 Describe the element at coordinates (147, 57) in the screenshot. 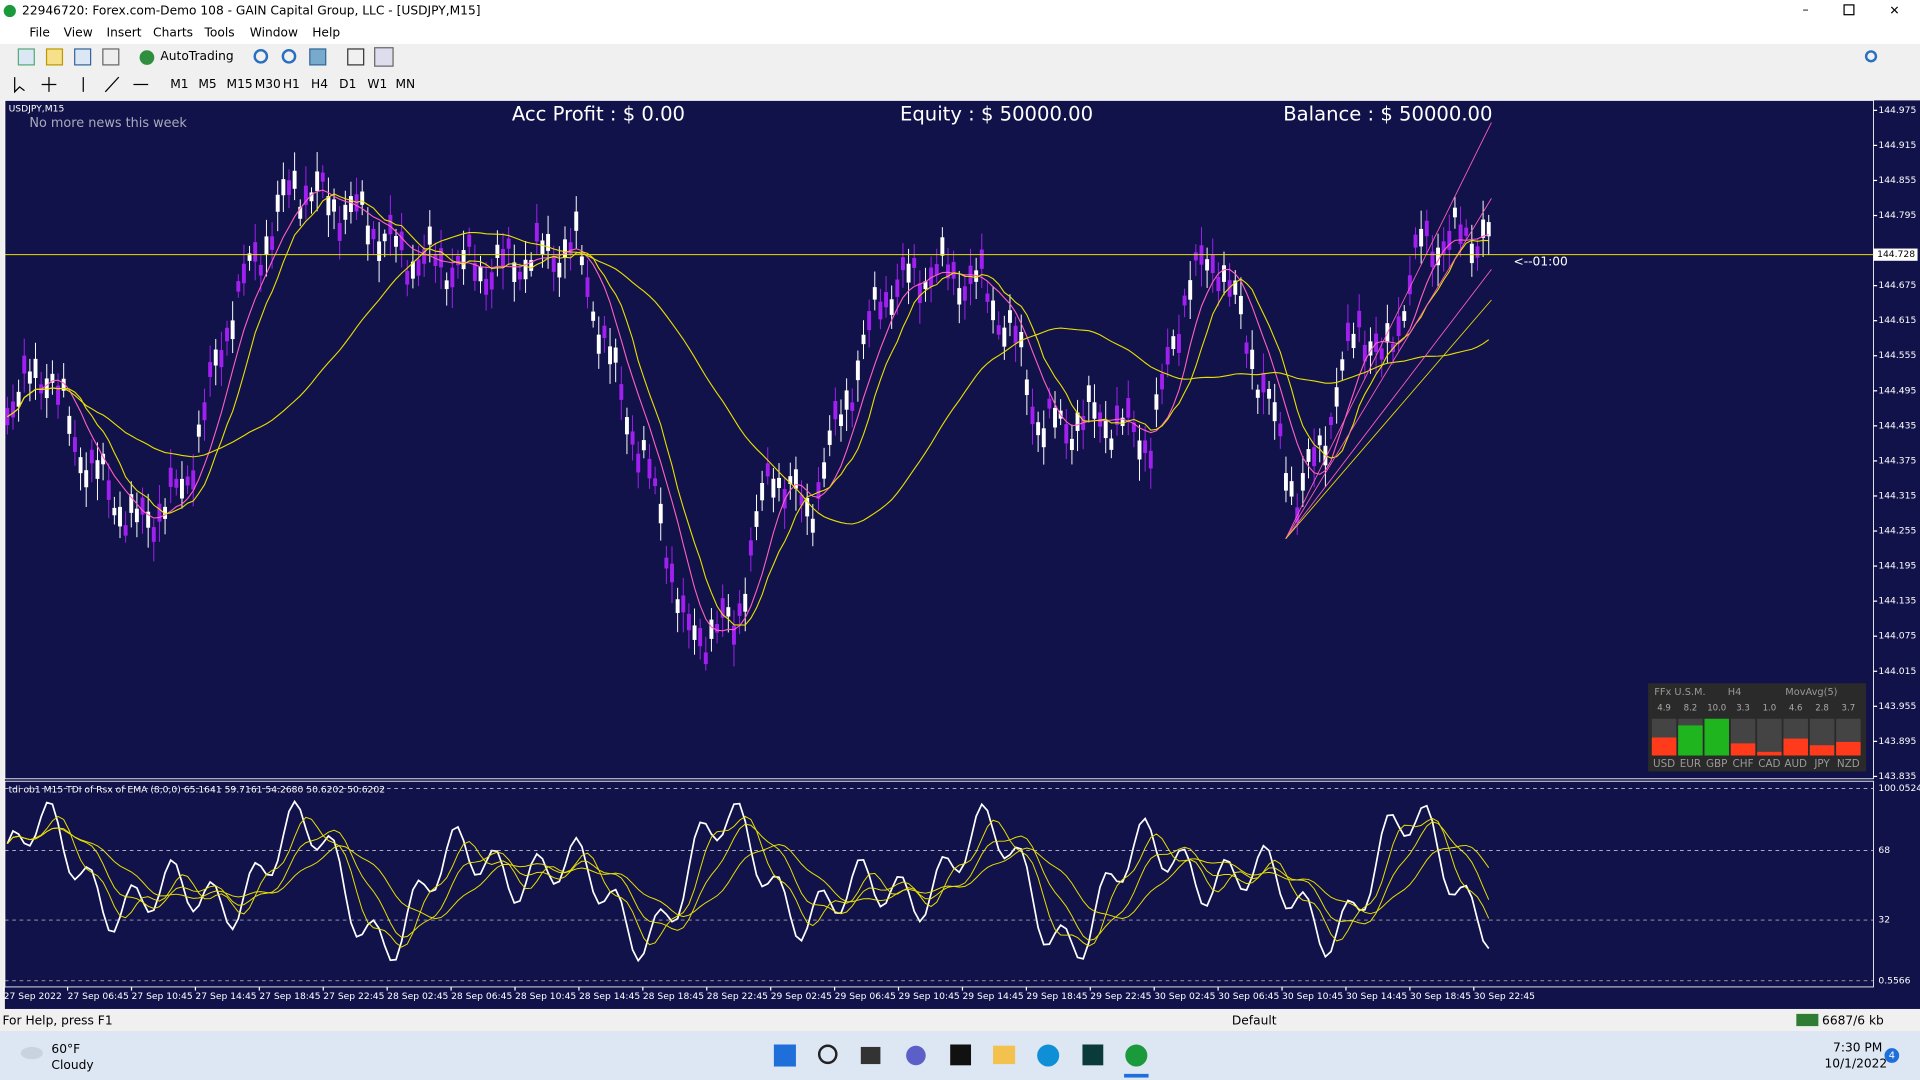

I see `autotrading-icon` at that location.